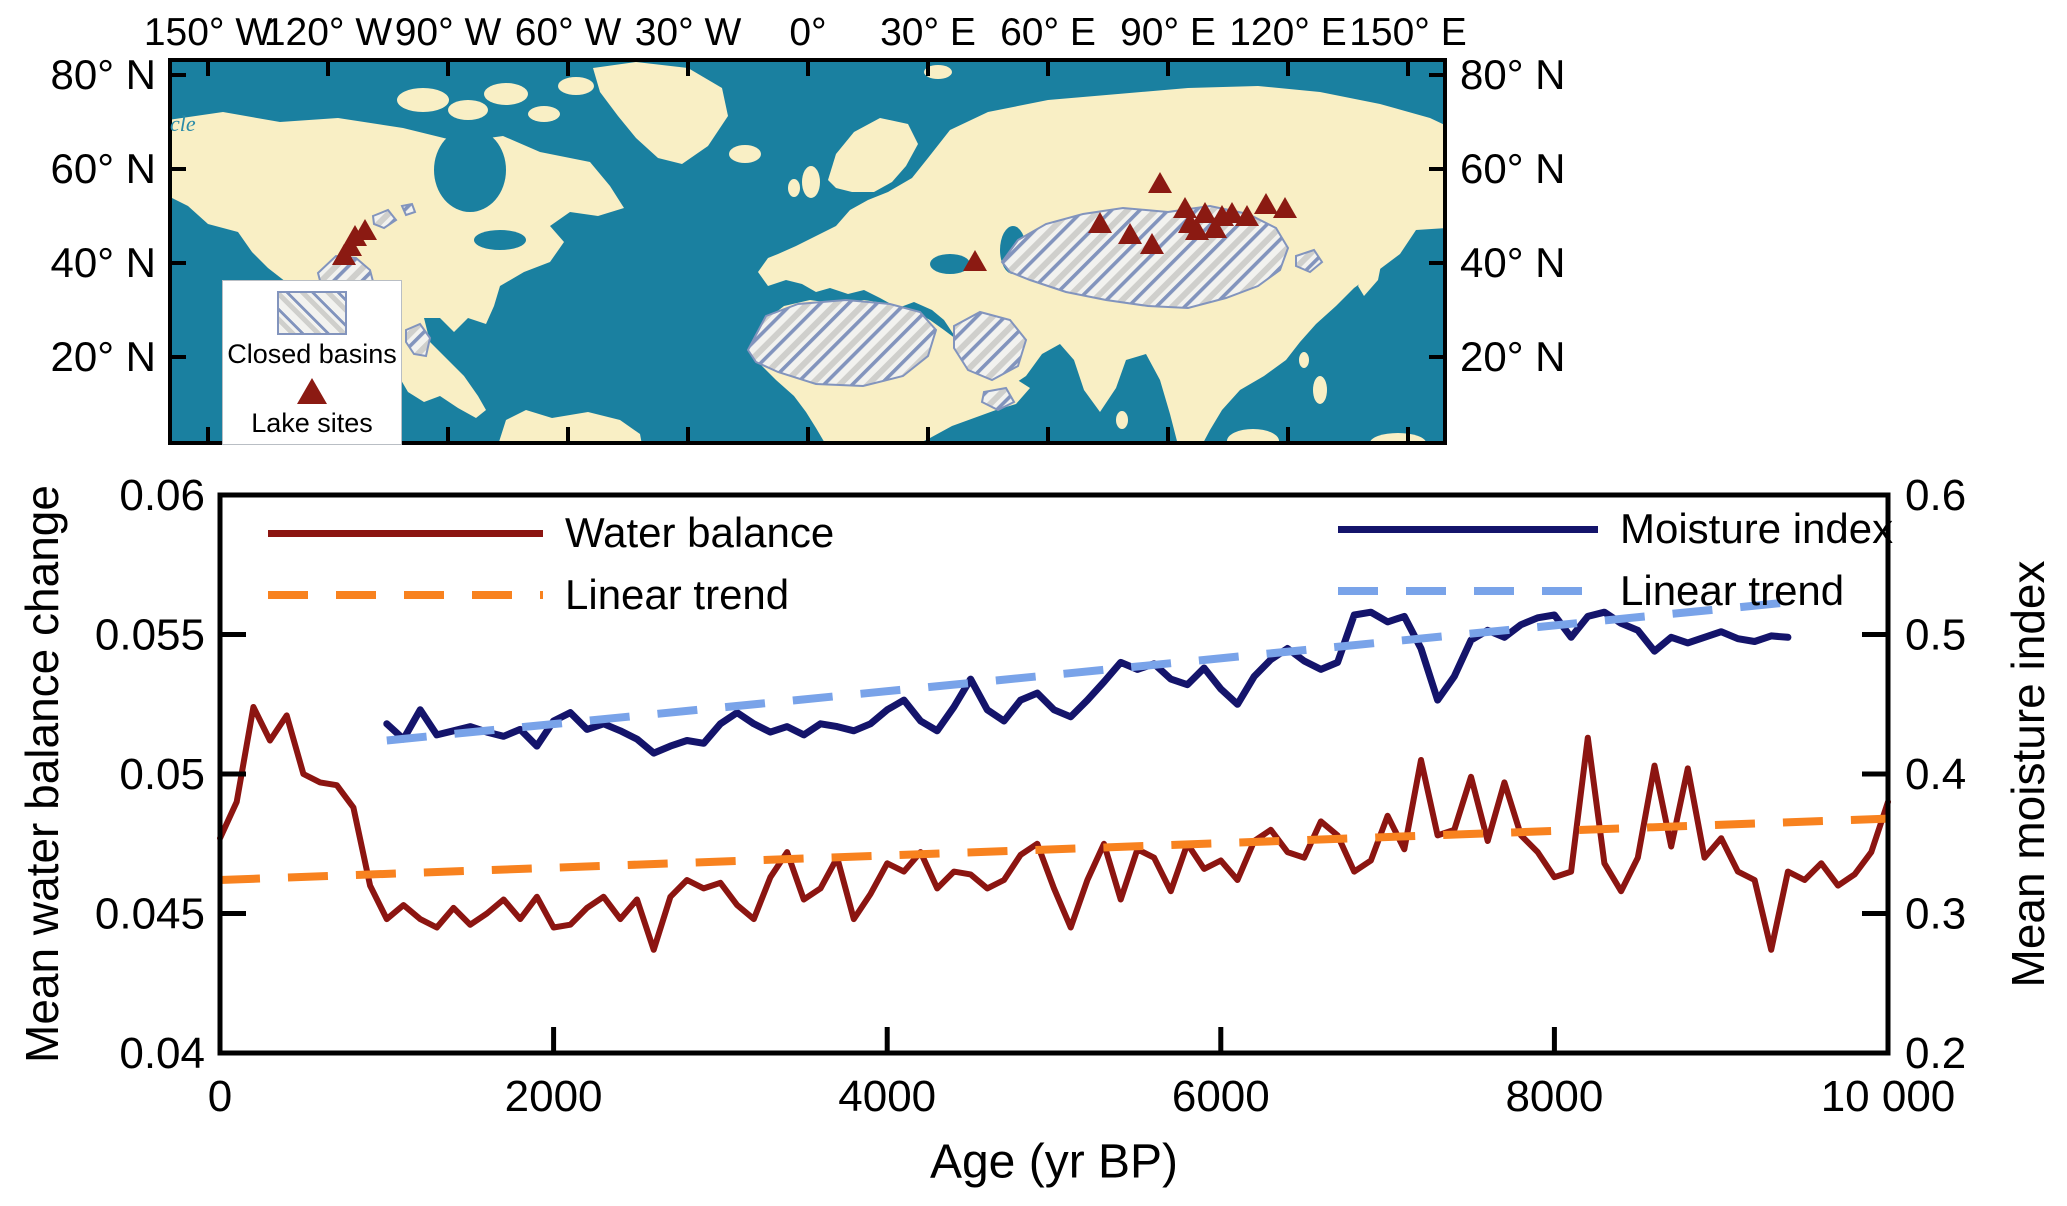  What do you see at coordinates (162, 1053) in the screenshot?
I see `y-tick-label-left: 0.04` at bounding box center [162, 1053].